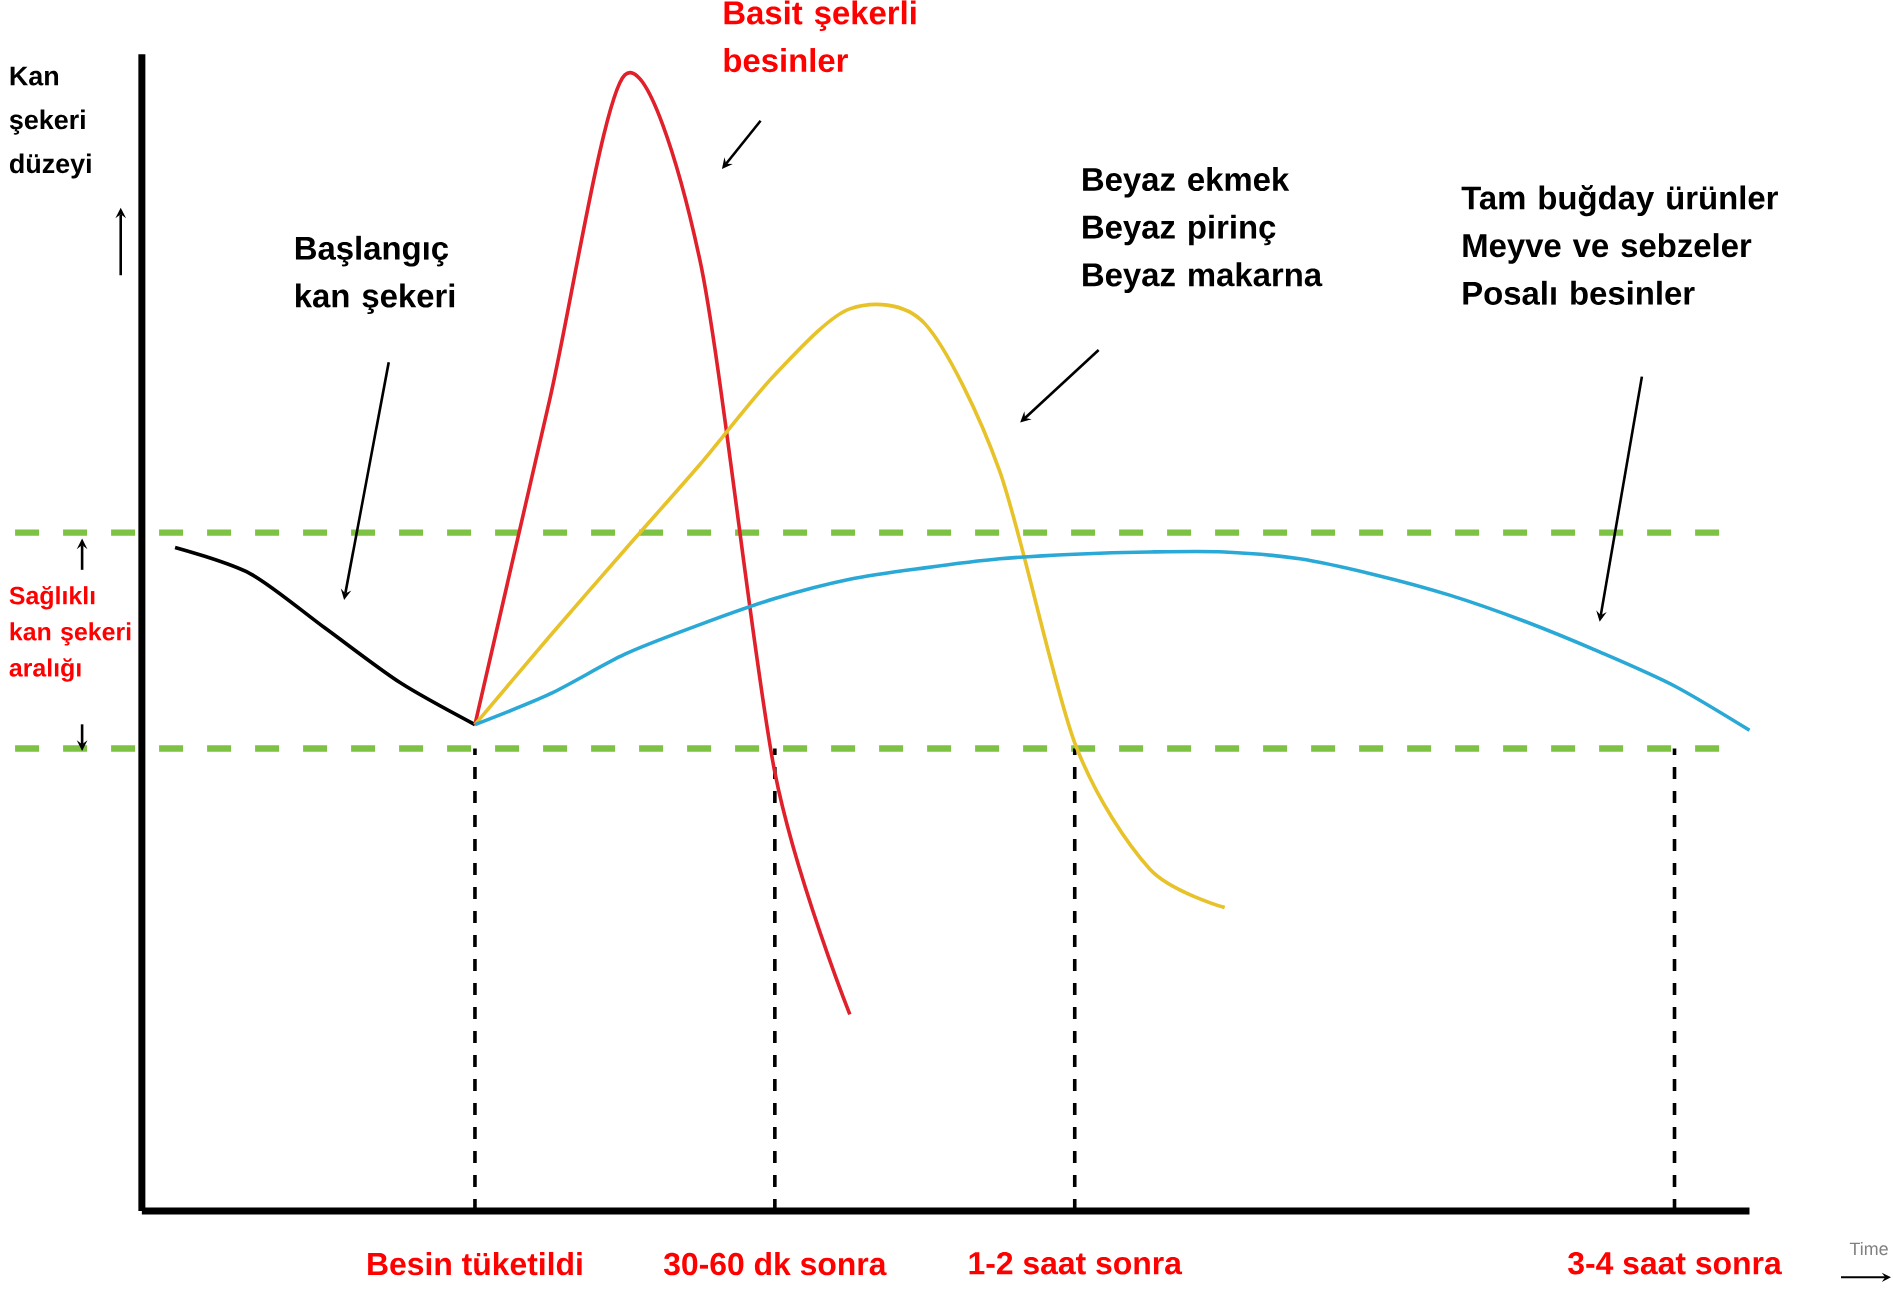 The width and height of the screenshot is (1893, 1304). What do you see at coordinates (820, 36) in the screenshot?
I see `text: Basit şekerli besinler` at bounding box center [820, 36].